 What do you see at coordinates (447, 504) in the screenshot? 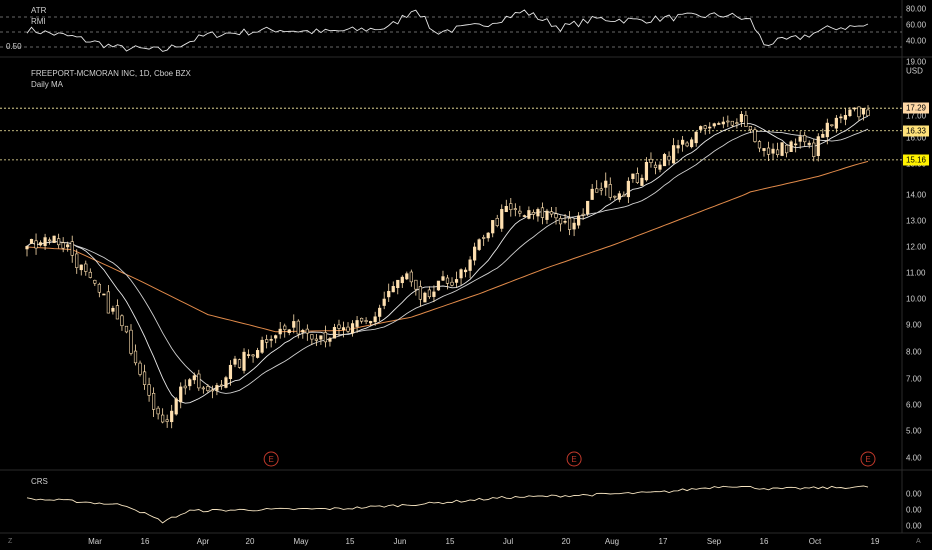
I see `crs-panel` at bounding box center [447, 504].